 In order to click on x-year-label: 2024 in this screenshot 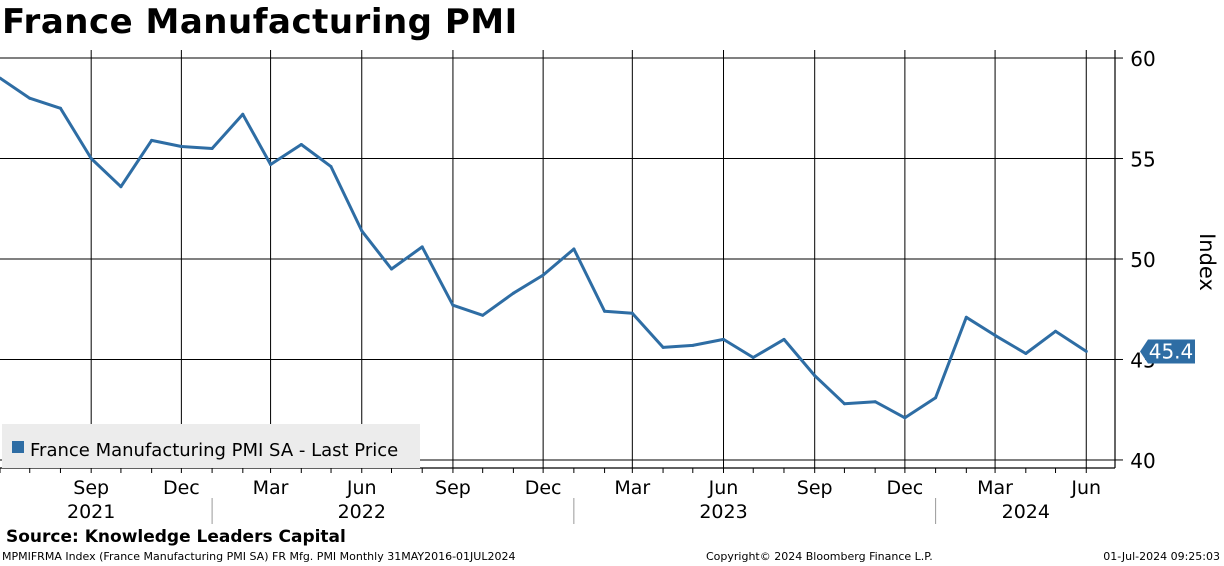, I will do `click(1026, 512)`.